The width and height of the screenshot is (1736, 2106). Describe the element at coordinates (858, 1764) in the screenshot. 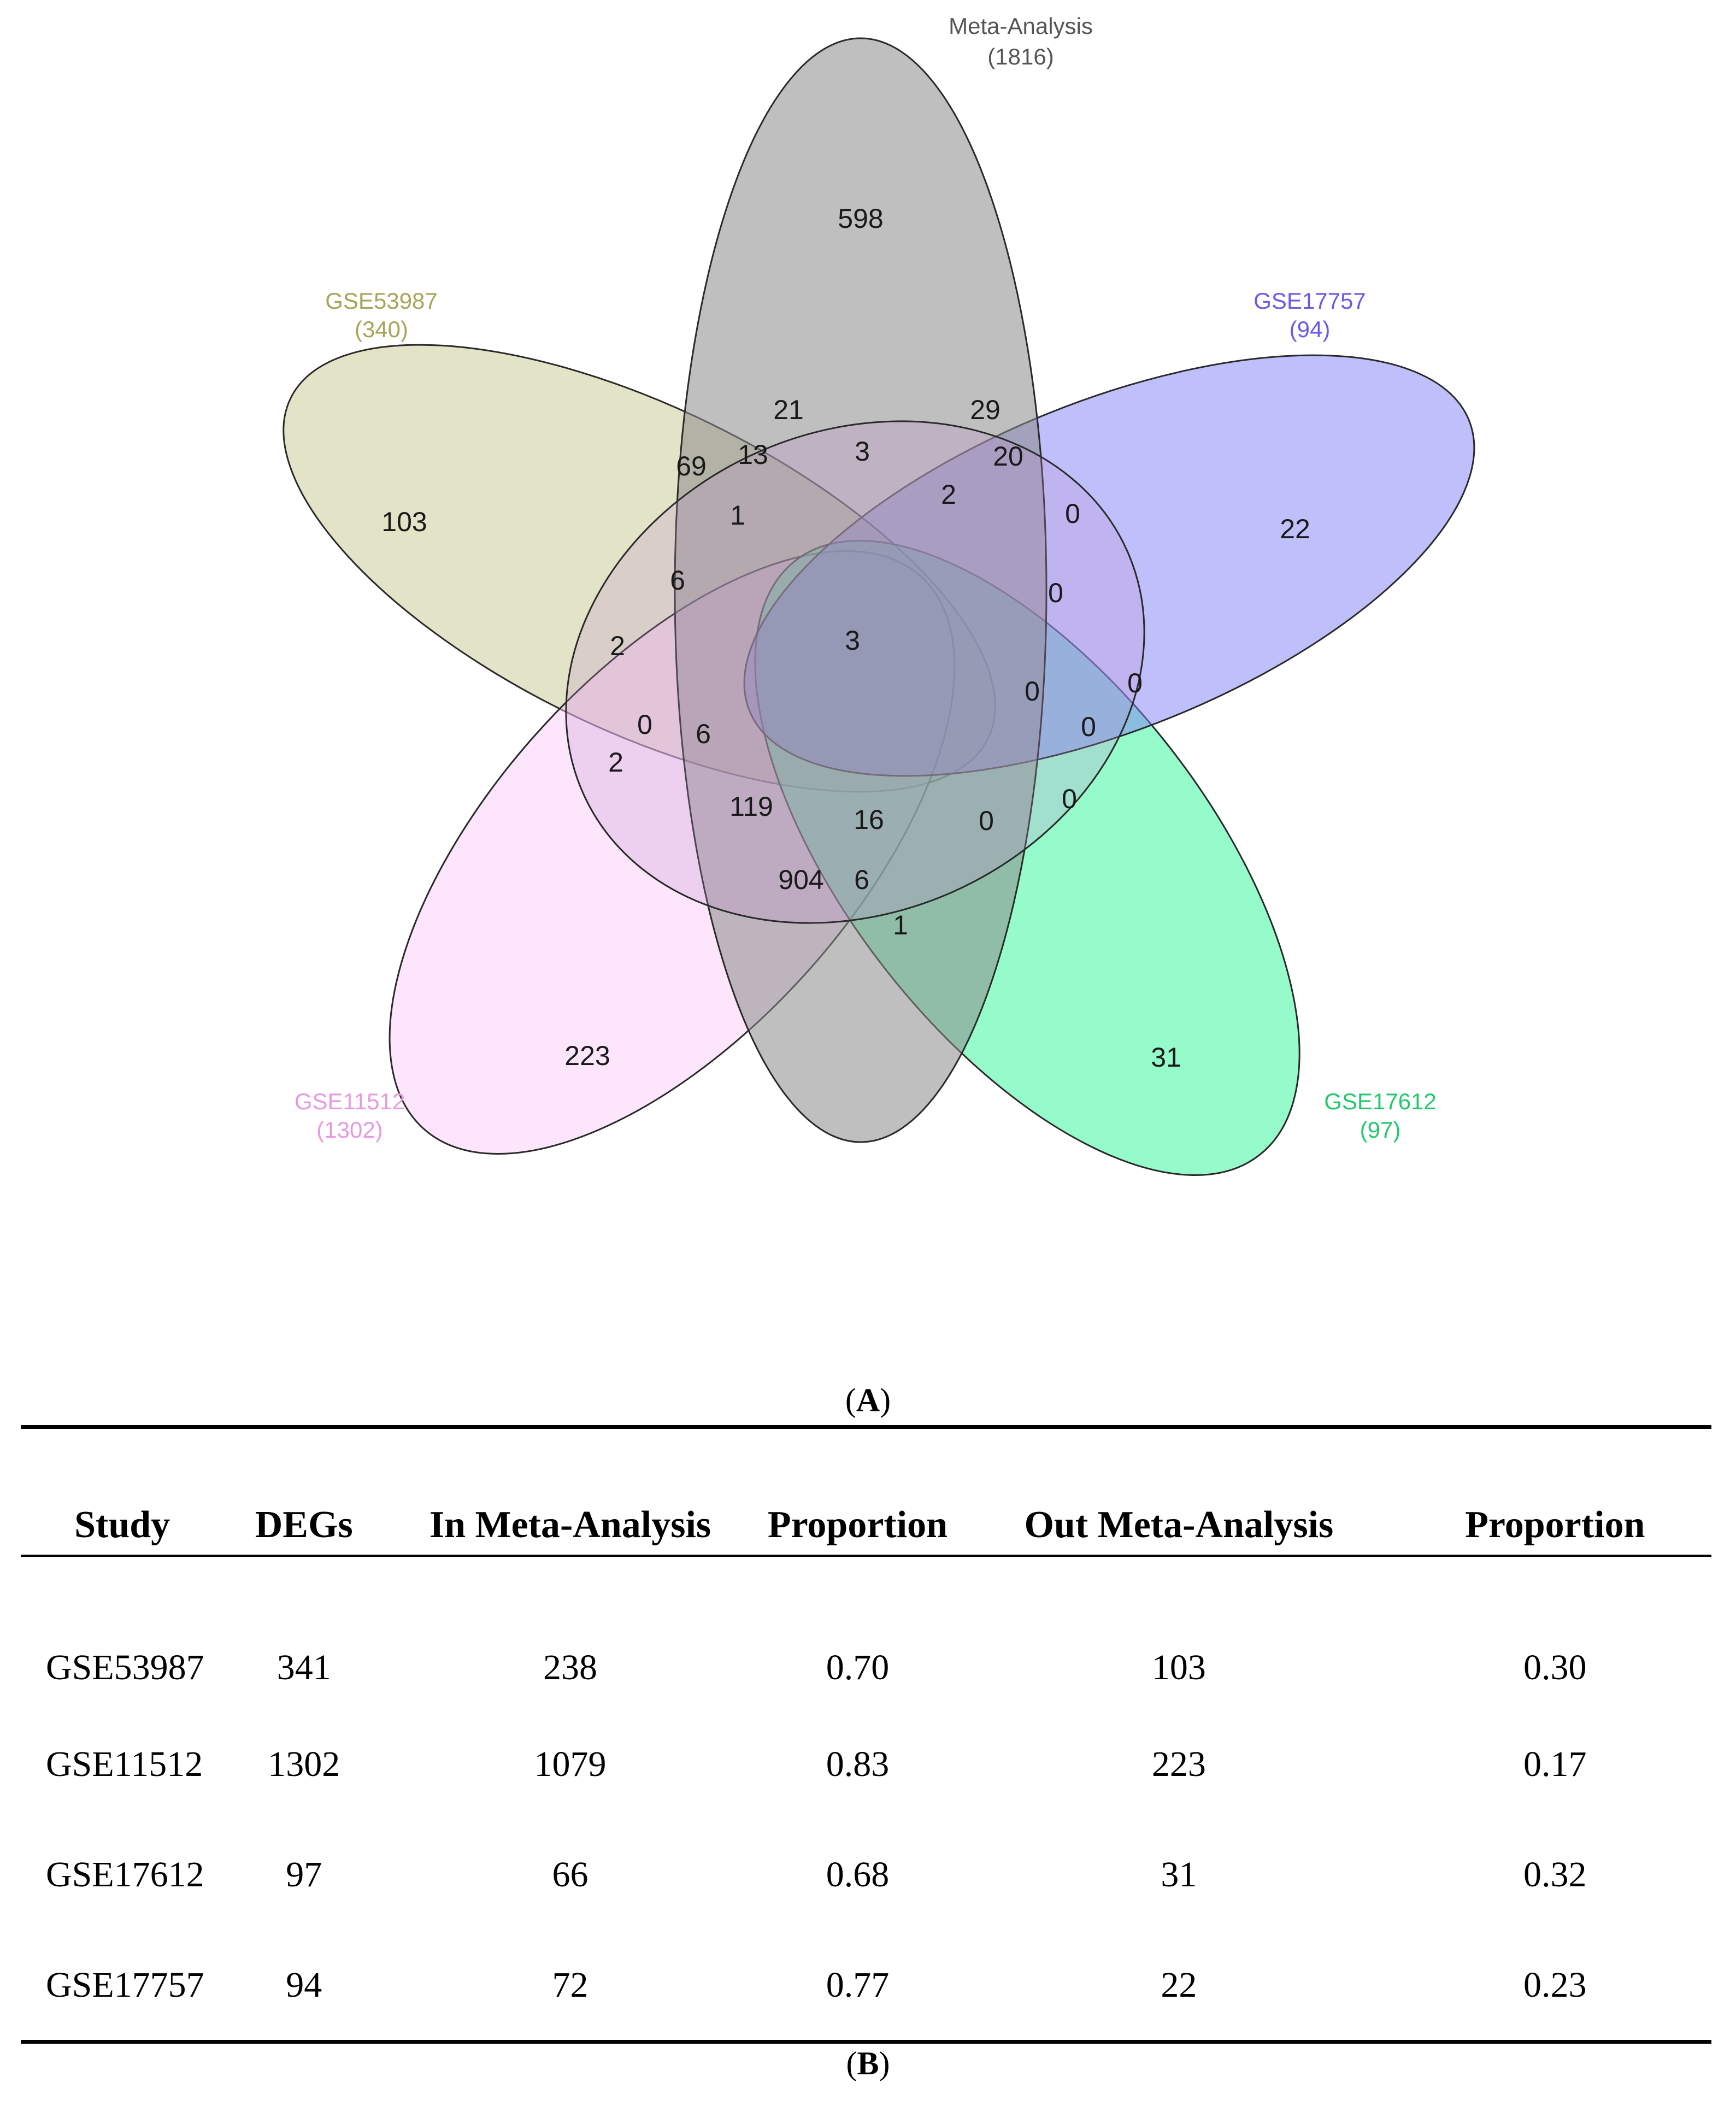

I see `cell-proportion-in: 0.83` at that location.